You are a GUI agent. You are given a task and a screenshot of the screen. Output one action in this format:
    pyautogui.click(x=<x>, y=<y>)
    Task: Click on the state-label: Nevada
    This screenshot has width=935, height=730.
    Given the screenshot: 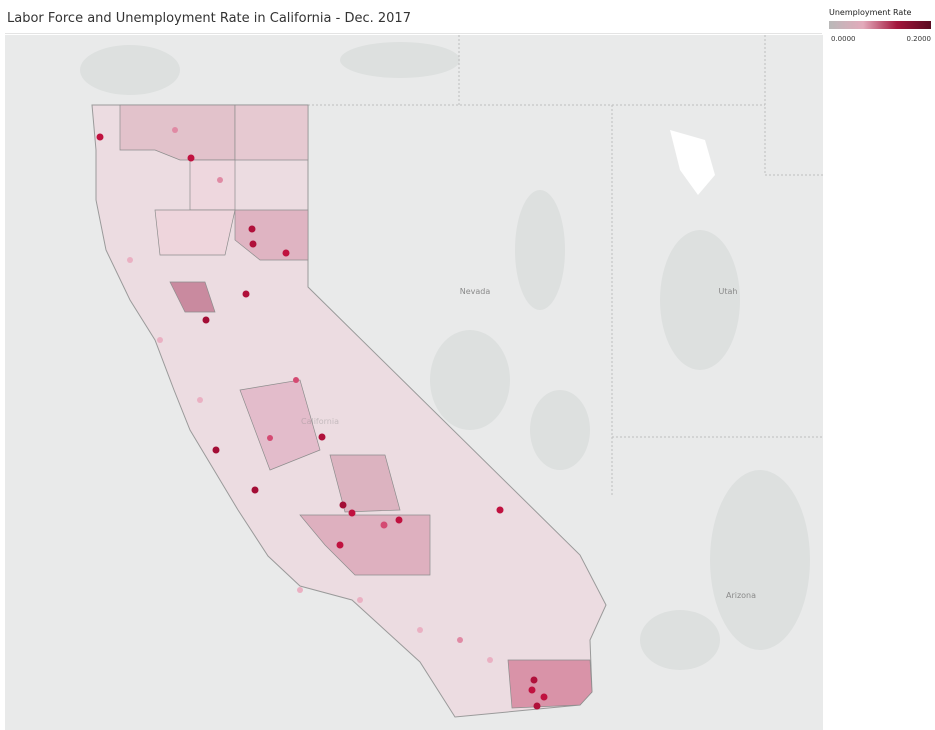 What is the action you would take?
    pyautogui.click(x=475, y=291)
    